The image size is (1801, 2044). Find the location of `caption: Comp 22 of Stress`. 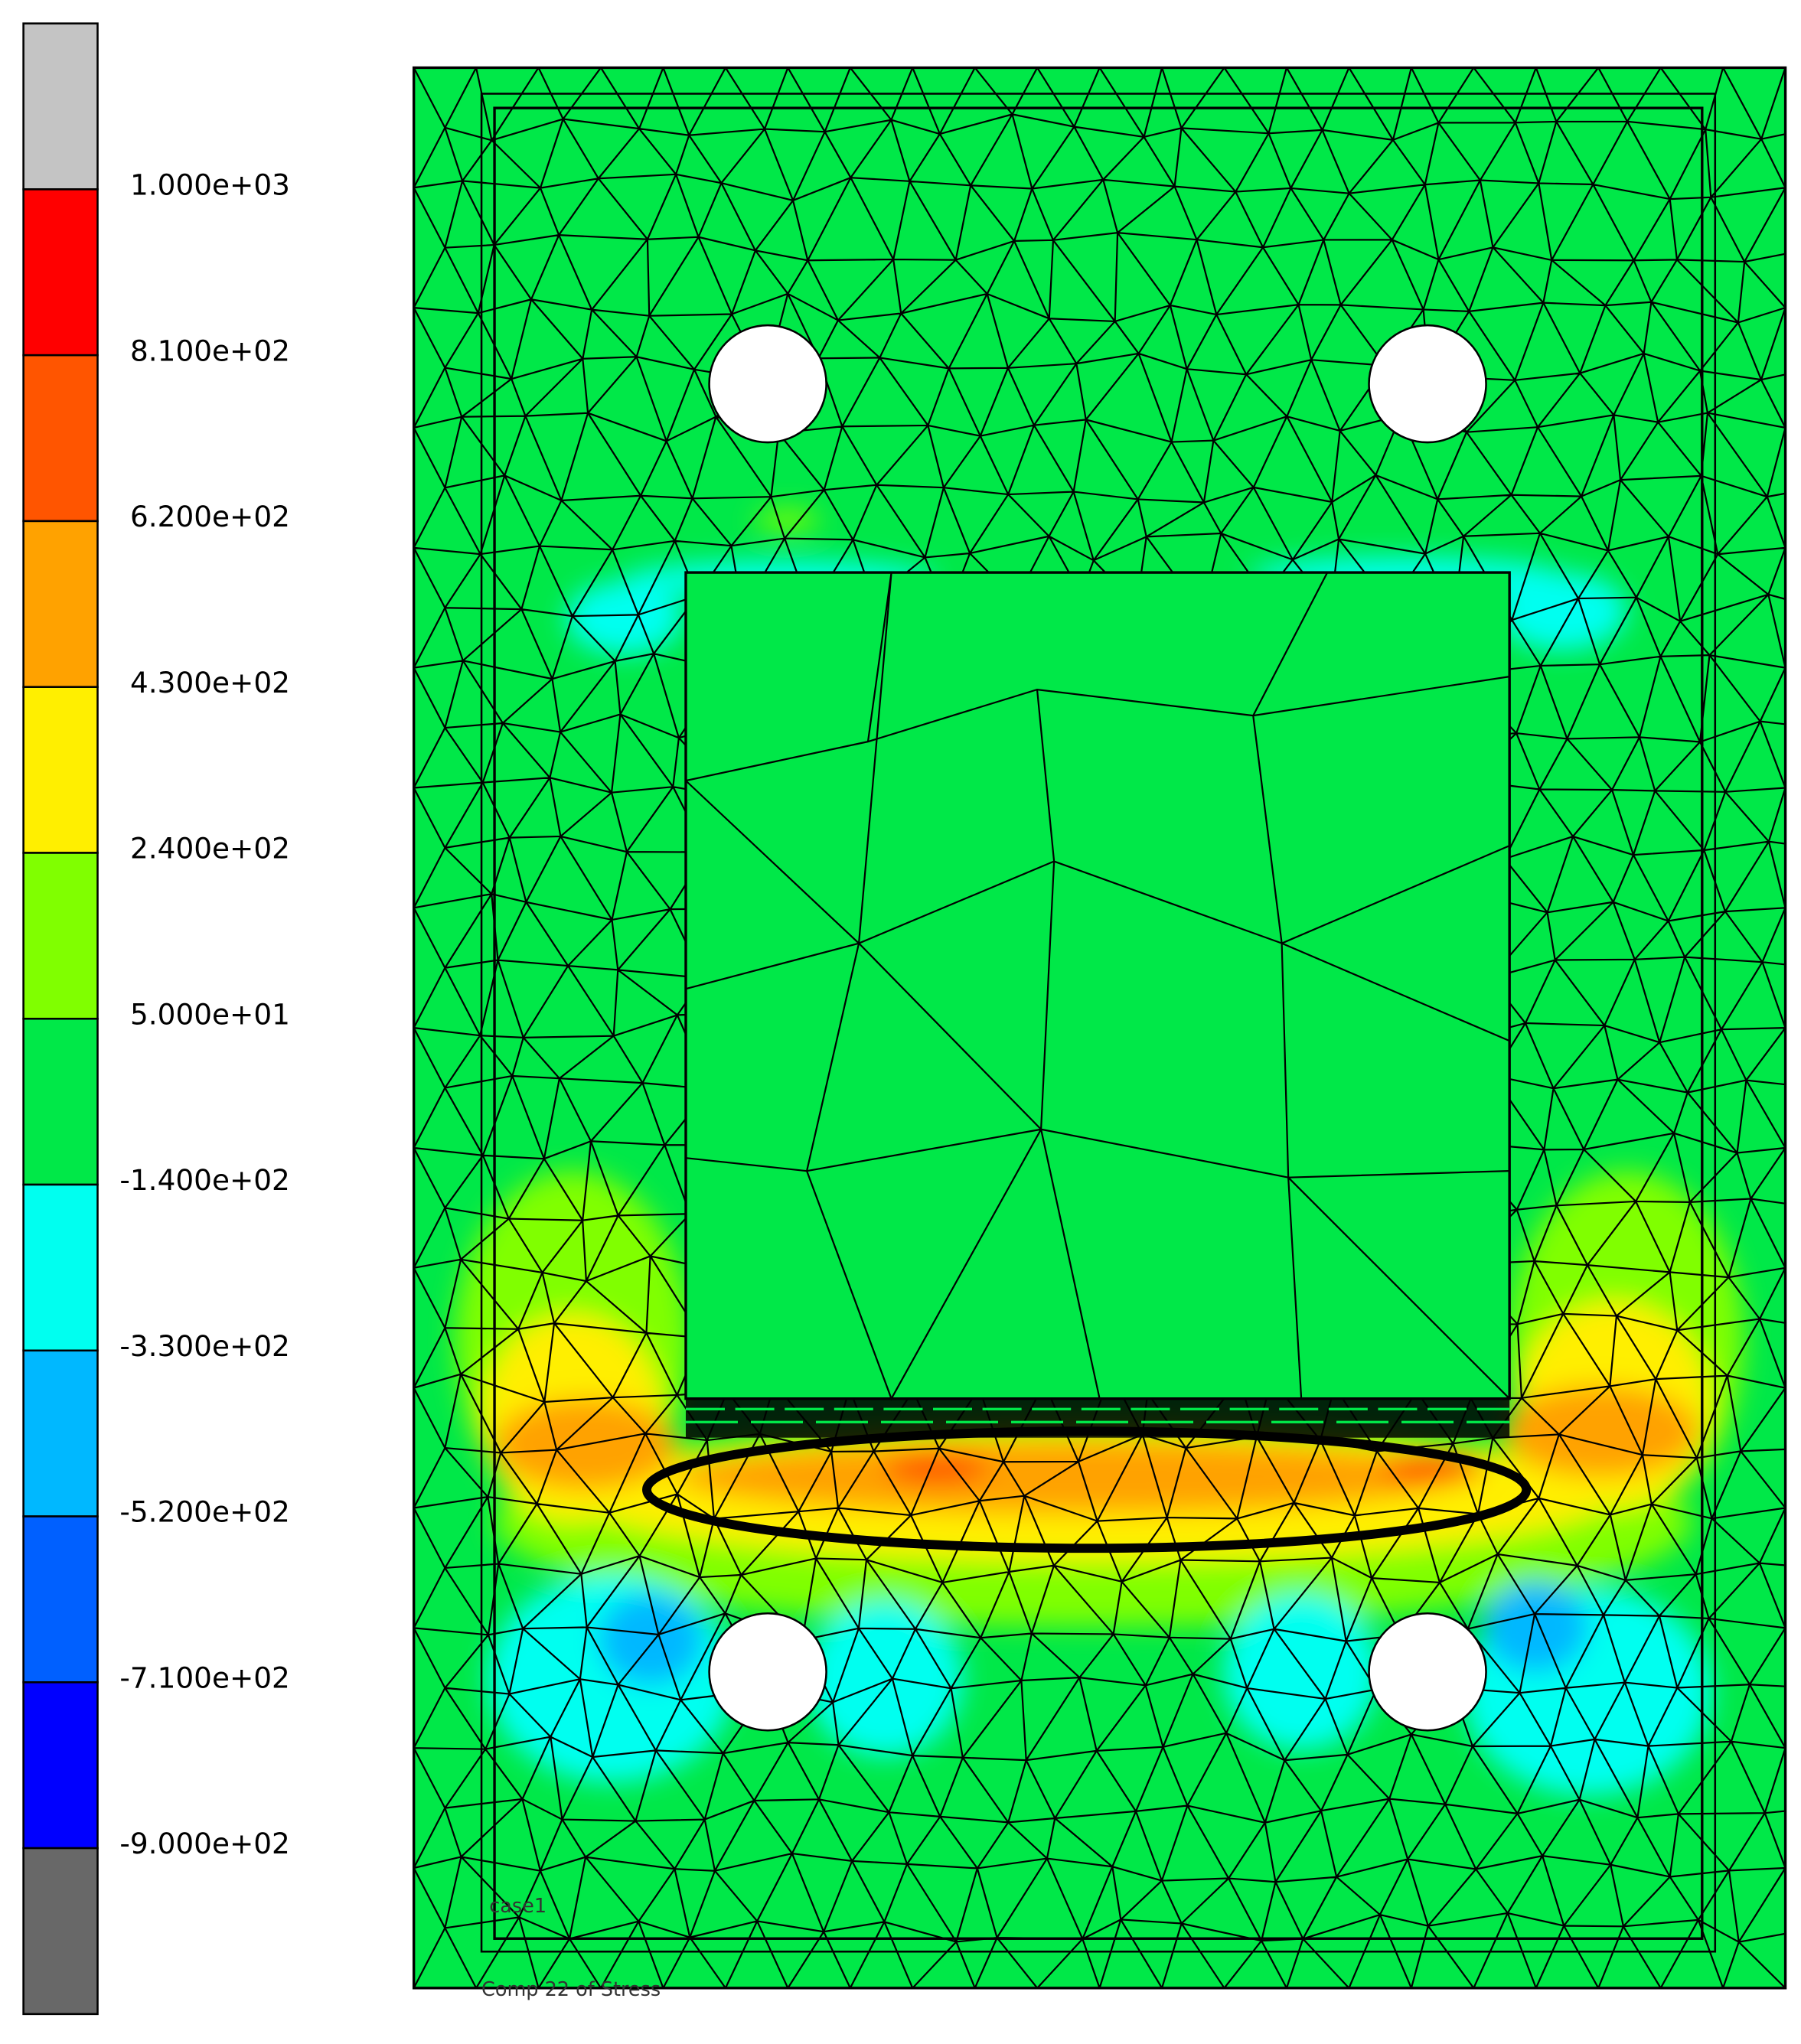

caption: Comp 22 of Stress is located at coordinates (571, 1989).